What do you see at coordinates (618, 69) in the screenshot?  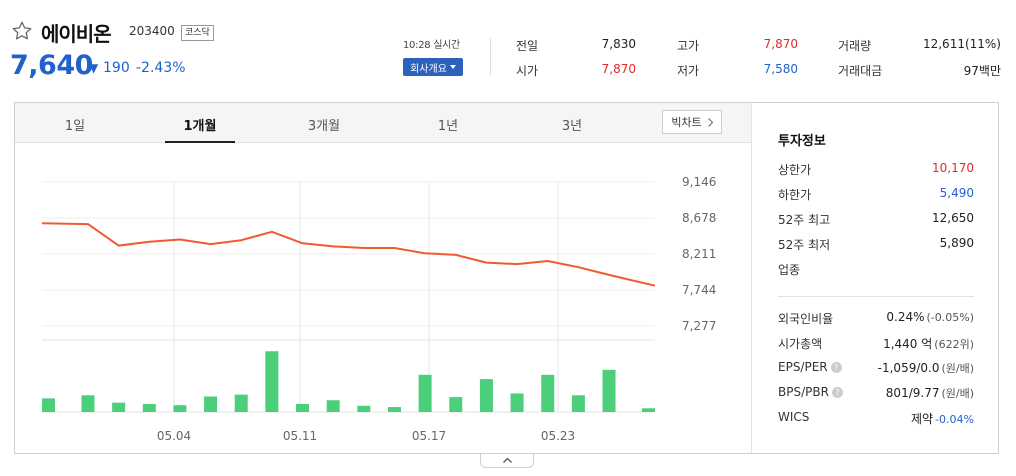 I see `open-value: 7,870` at bounding box center [618, 69].